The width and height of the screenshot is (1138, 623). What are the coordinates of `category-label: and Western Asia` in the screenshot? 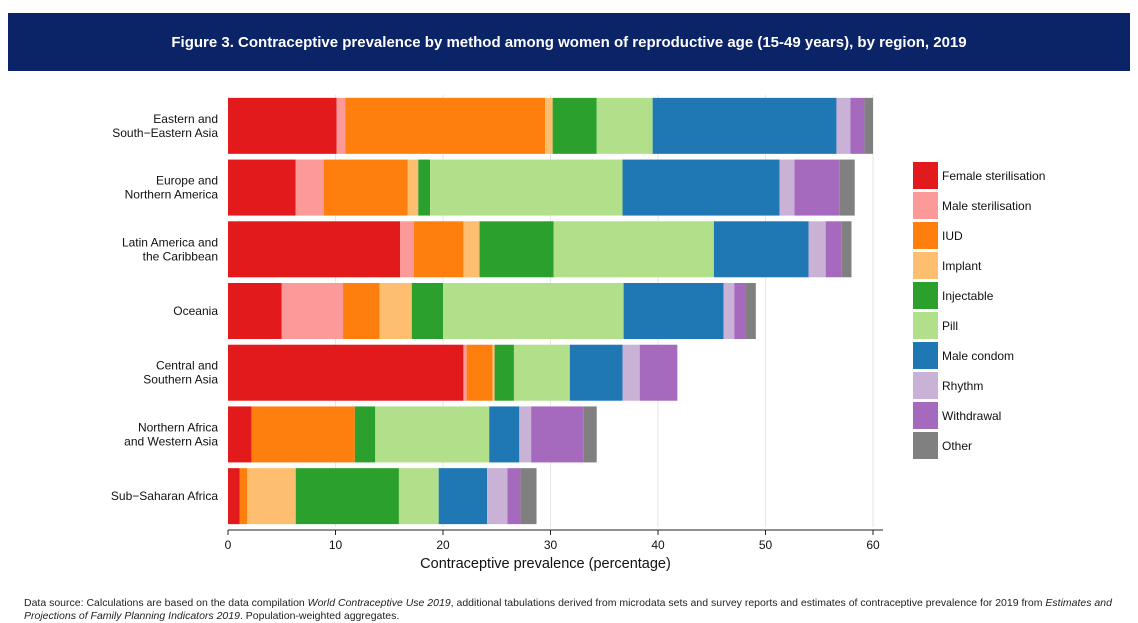 It's located at (171, 441).